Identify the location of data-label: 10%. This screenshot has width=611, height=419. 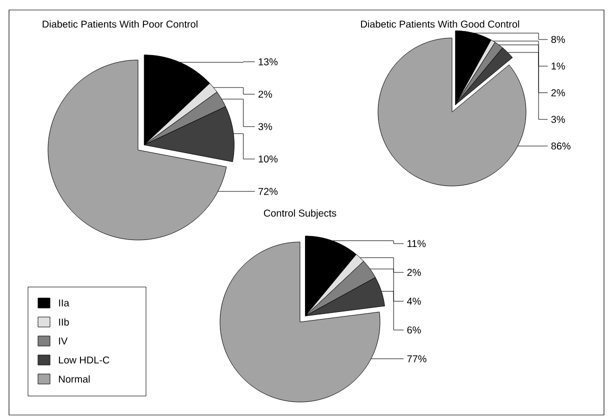
(268, 159).